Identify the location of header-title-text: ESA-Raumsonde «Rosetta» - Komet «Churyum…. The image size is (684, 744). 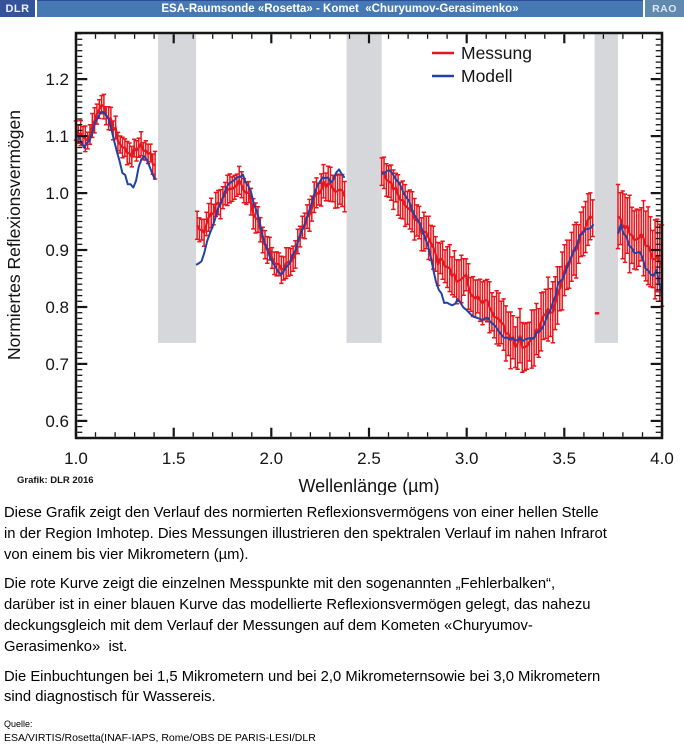
(340, 9).